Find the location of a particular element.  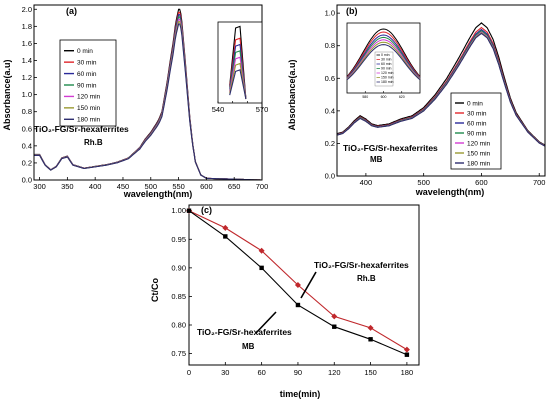

panel-c-ytick-label: 0.80 is located at coordinates (178, 325).